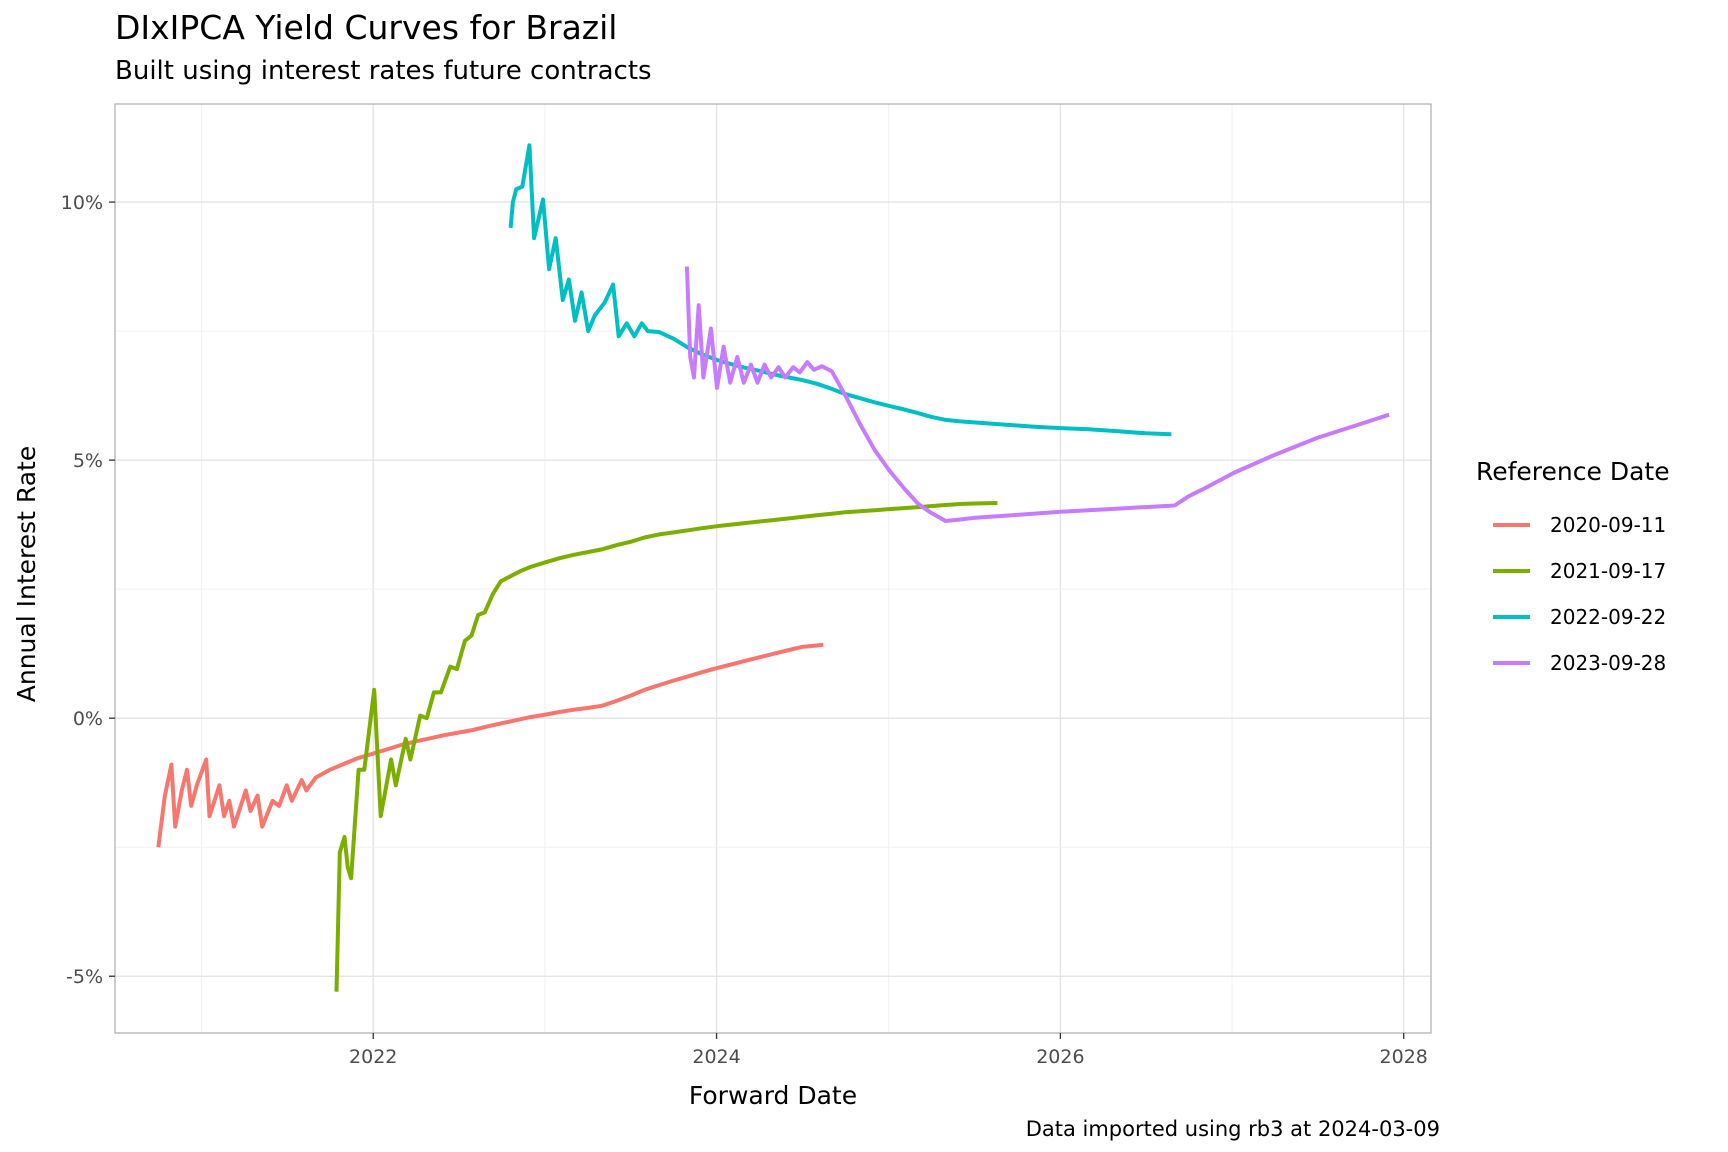 The image size is (1728, 1152). What do you see at coordinates (1608, 525) in the screenshot?
I see `legend-label-2020-09-11: 2020-09-11` at bounding box center [1608, 525].